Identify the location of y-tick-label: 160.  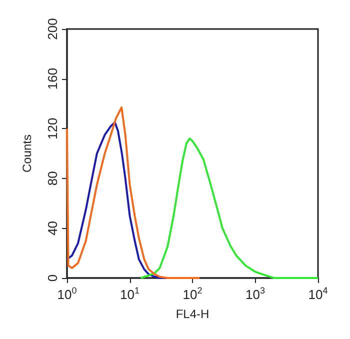
(52, 79).